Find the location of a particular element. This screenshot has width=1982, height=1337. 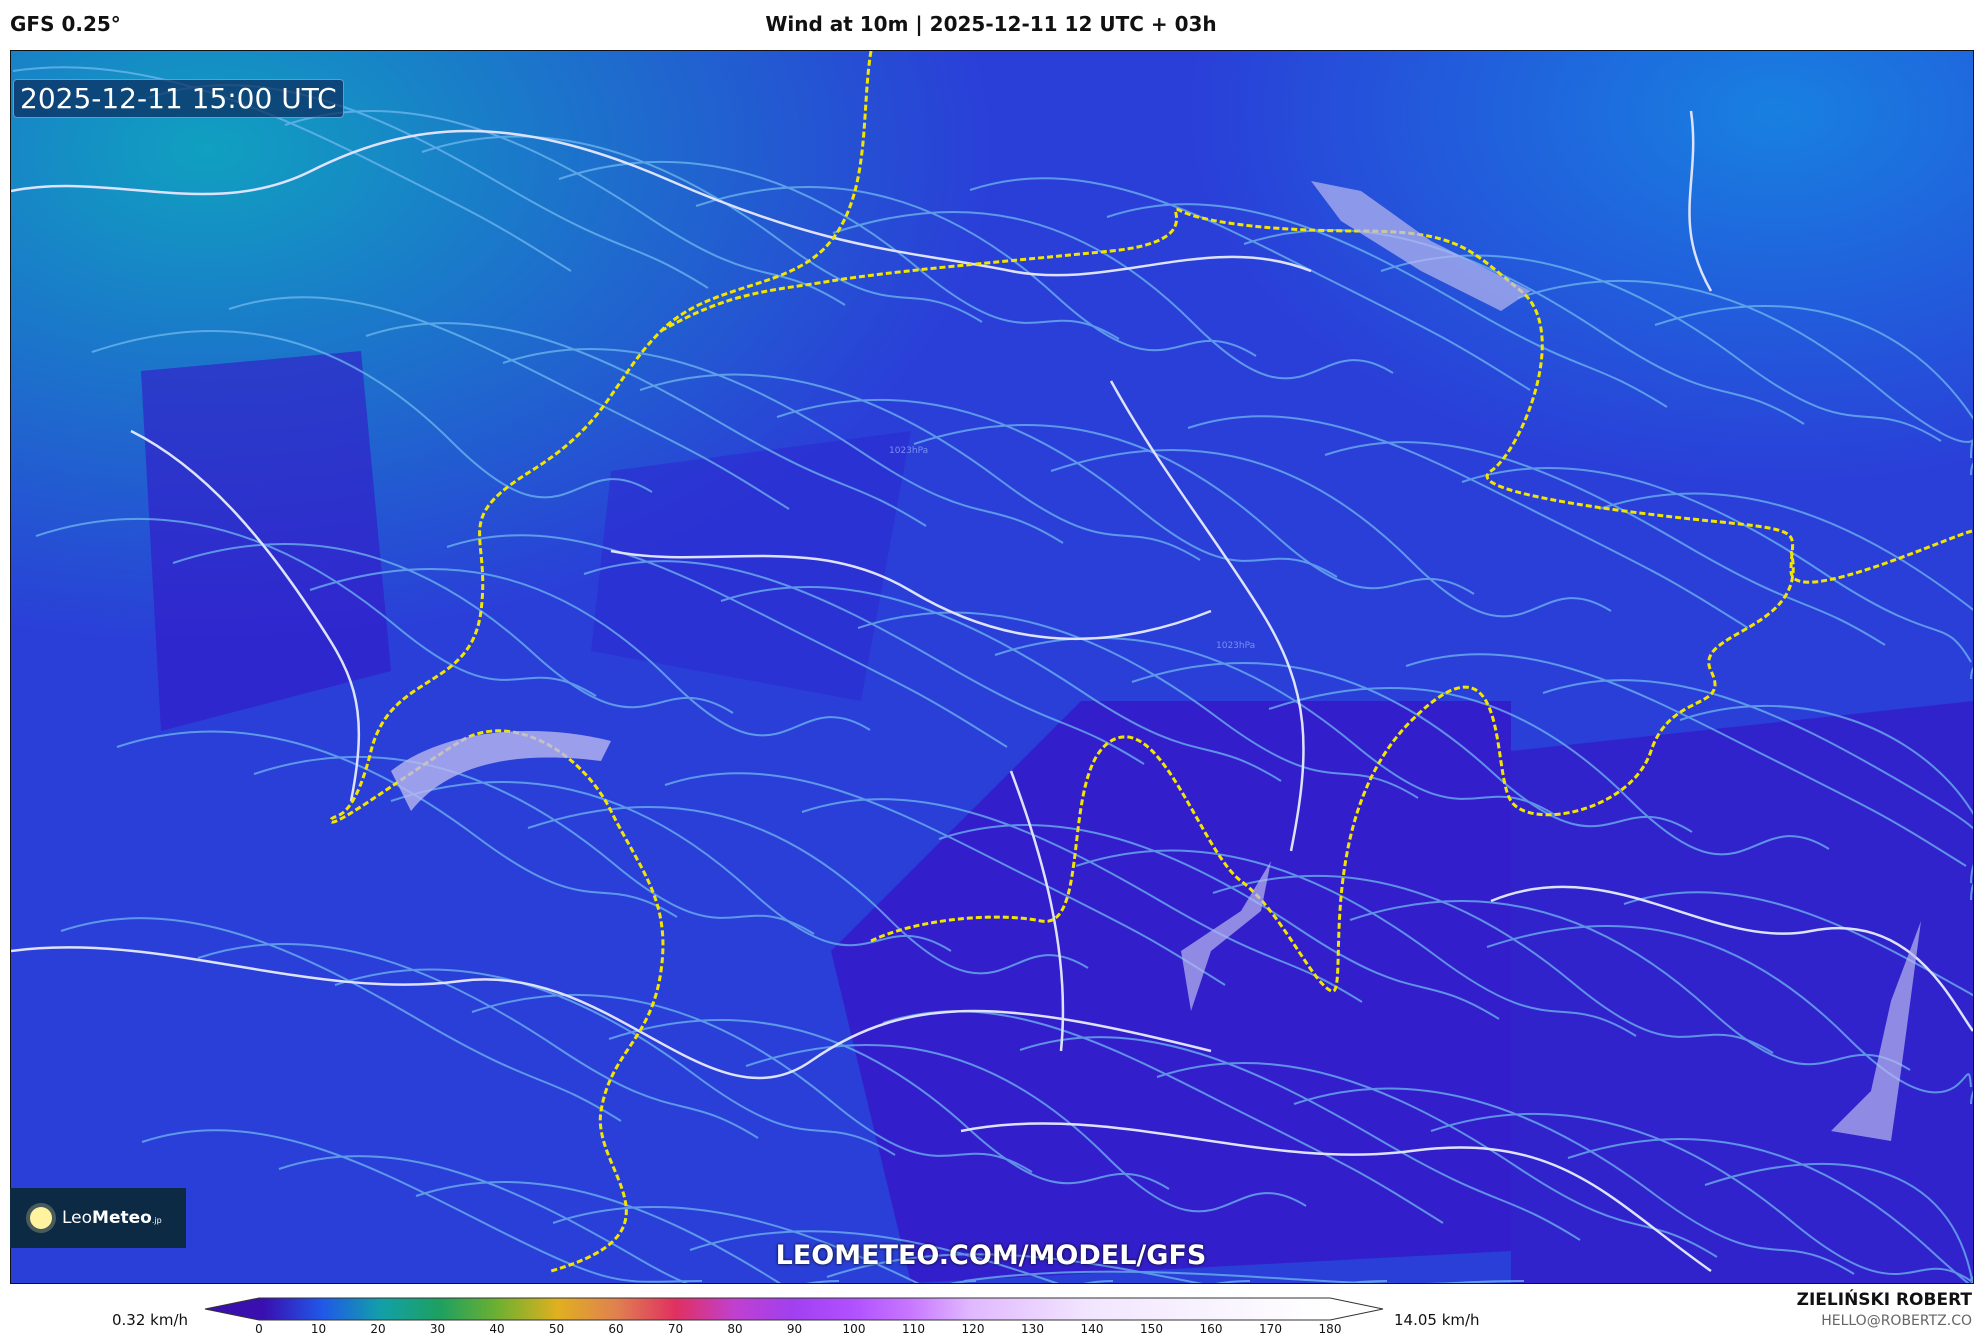

leometeo-logo: LeoMeteo.jp is located at coordinates (98, 1218).